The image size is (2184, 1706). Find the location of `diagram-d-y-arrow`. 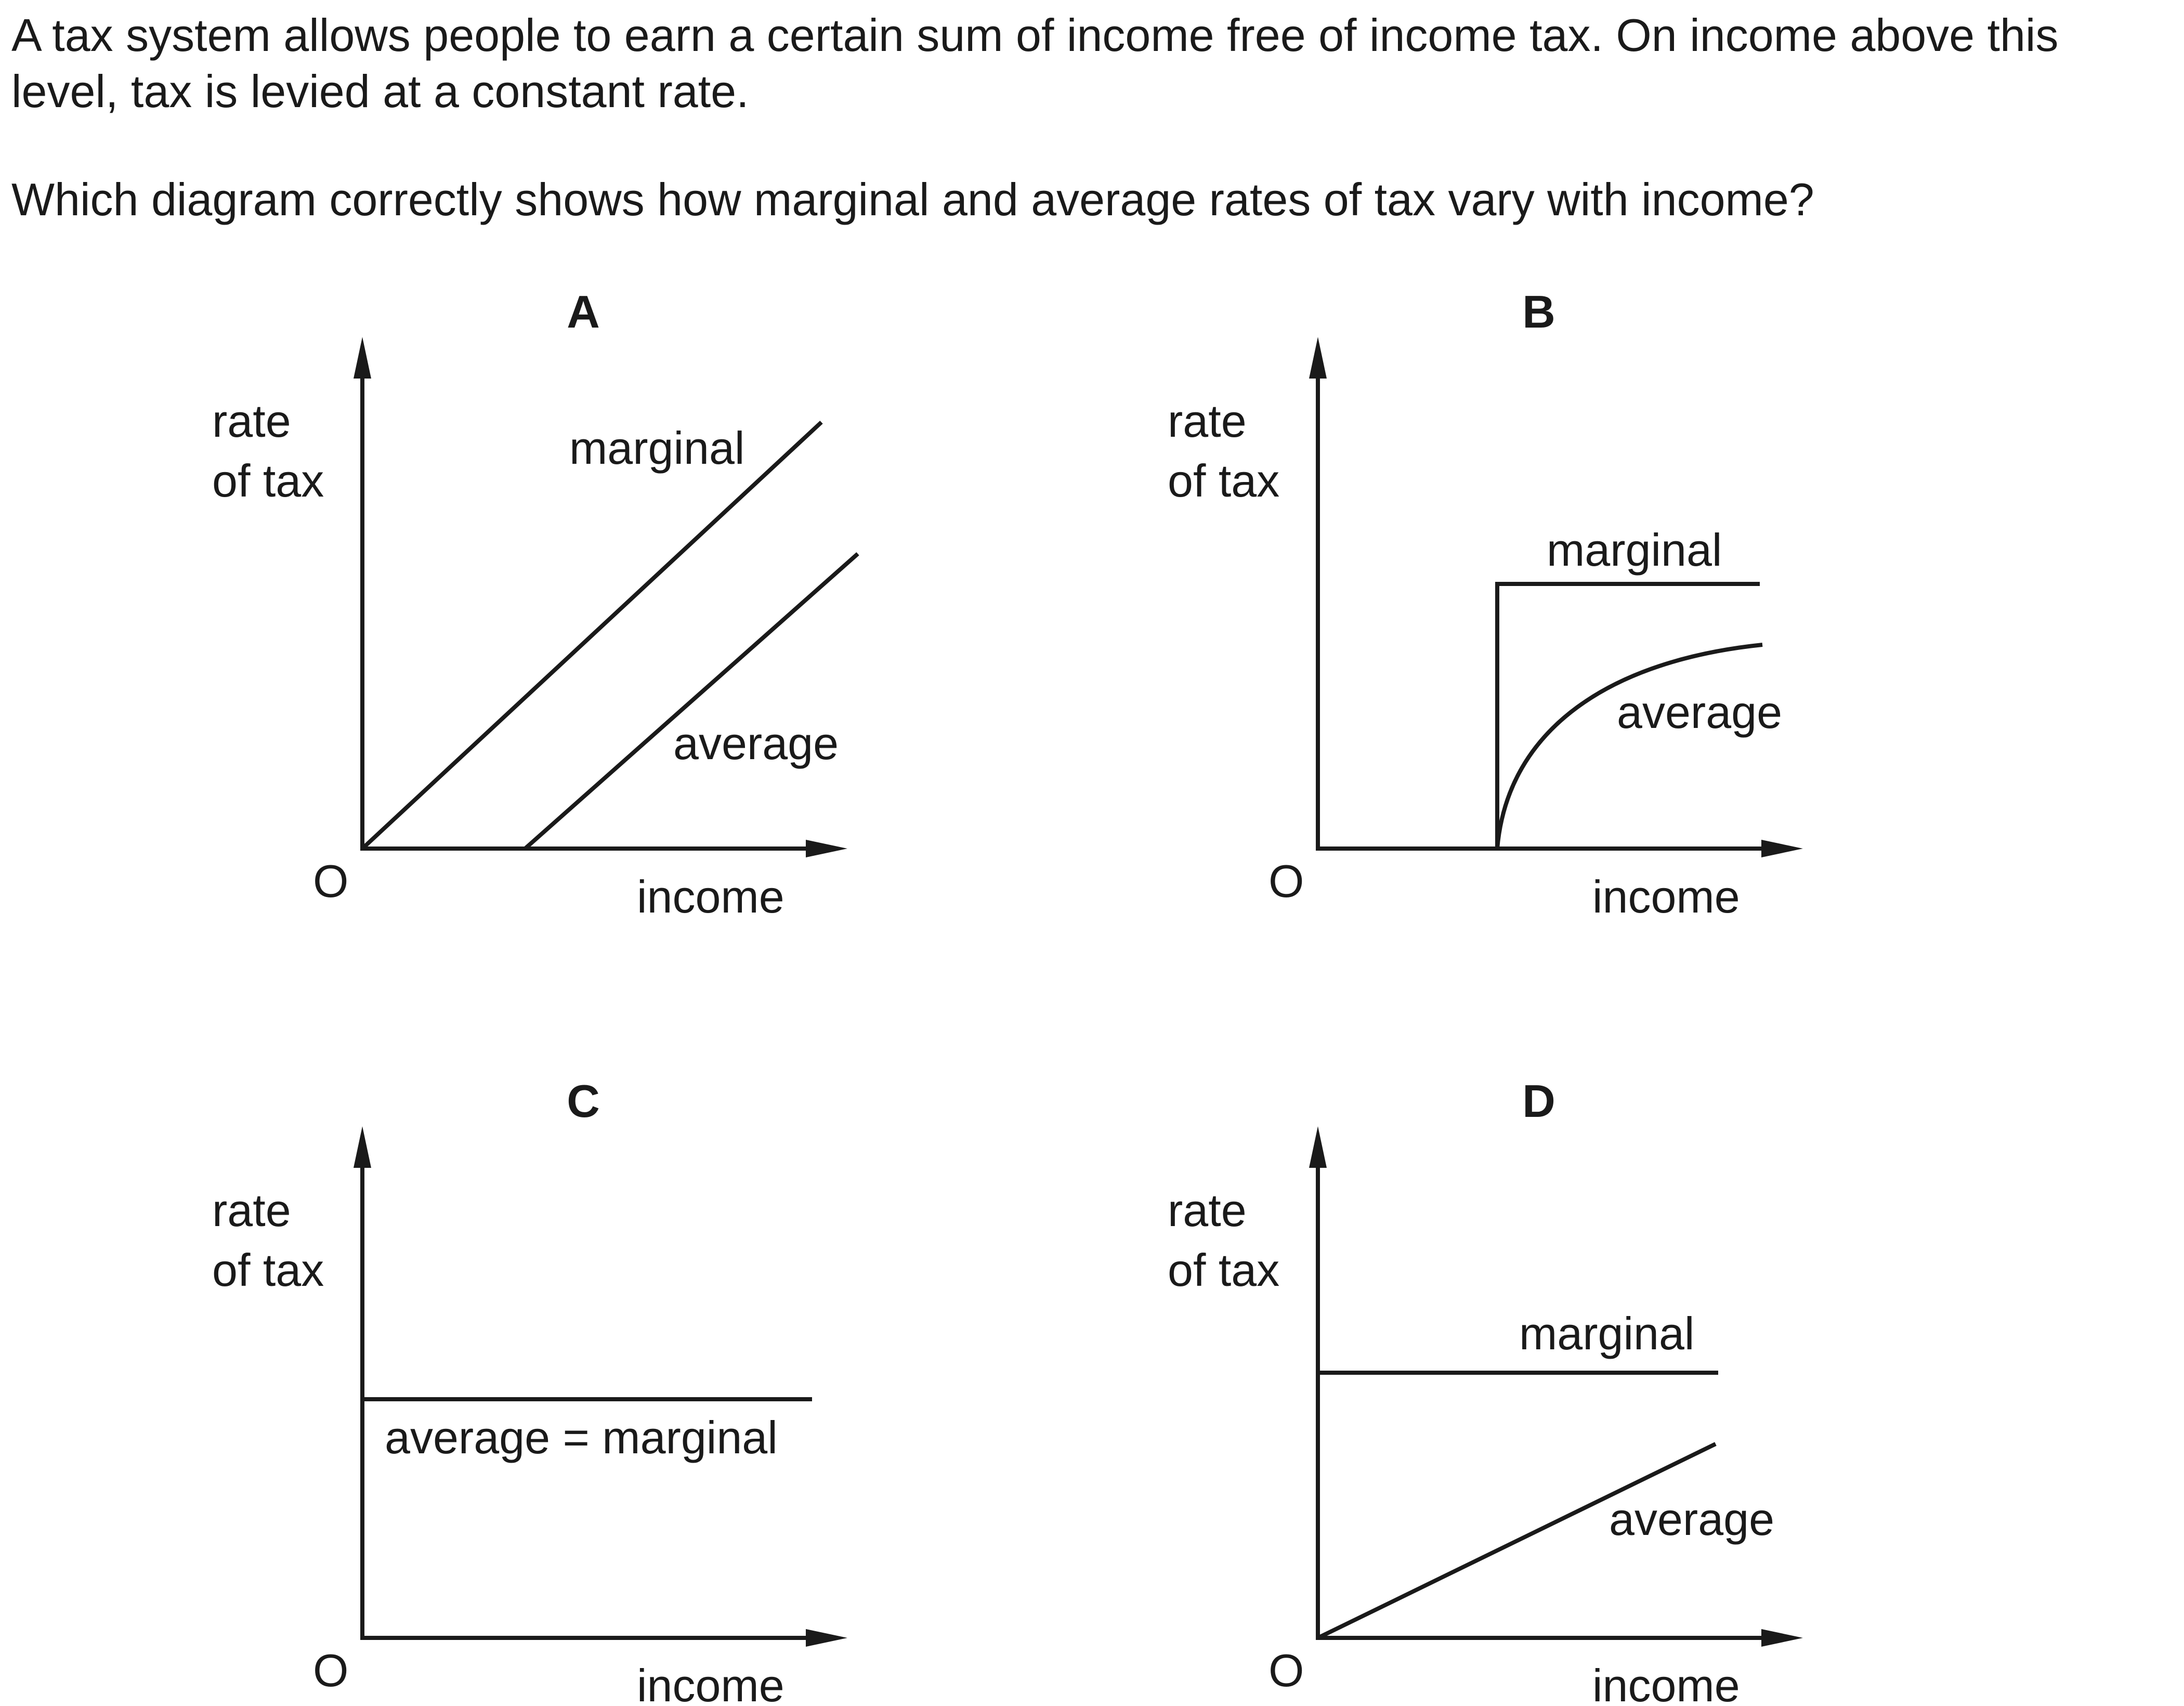

diagram-d-y-arrow is located at coordinates (1318, 1147).